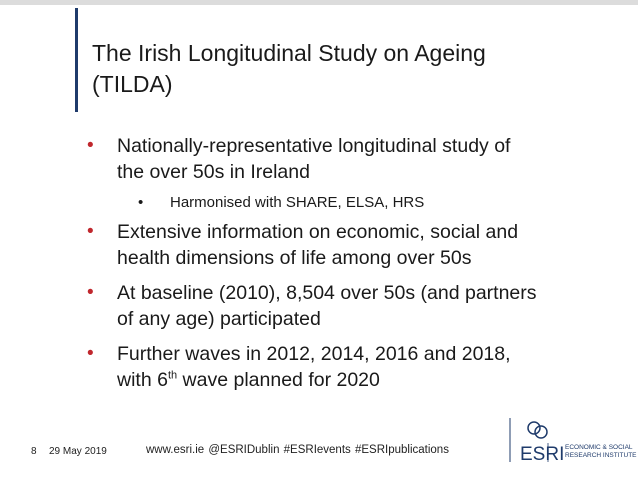 The width and height of the screenshot is (638, 479). I want to click on bullet-text-suffix: wave planned for 2020, so click(278, 380).